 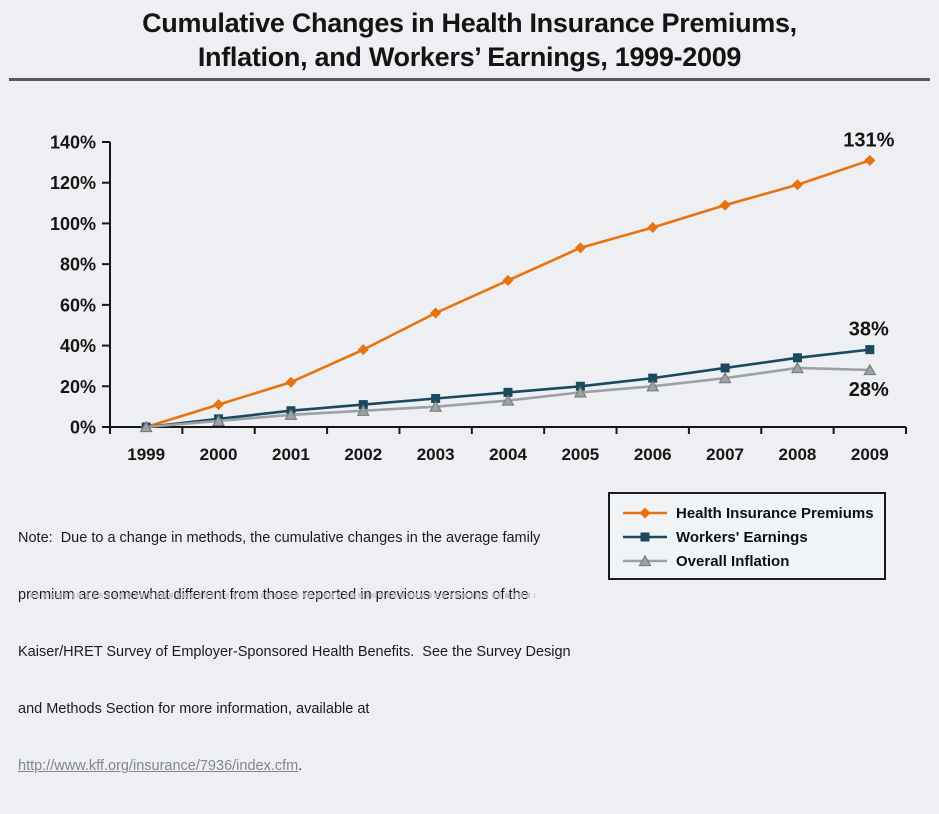 I want to click on cropped-source-text, so click(x=282, y=595).